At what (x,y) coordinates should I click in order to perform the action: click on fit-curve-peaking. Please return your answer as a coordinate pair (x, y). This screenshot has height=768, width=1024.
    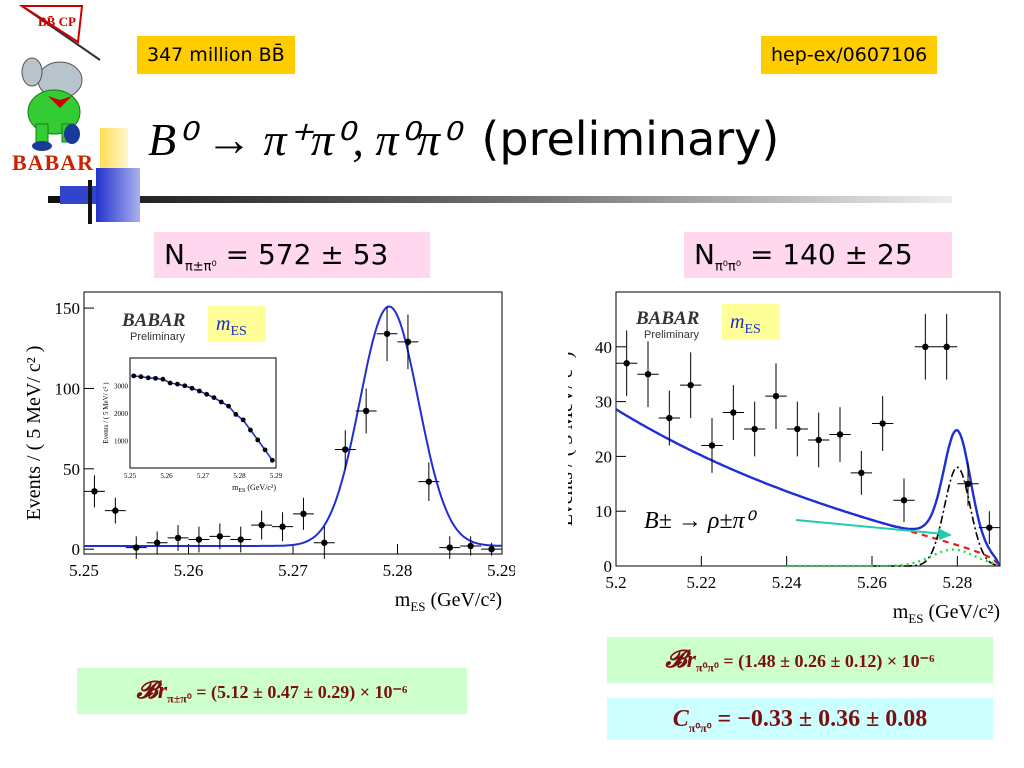
    Looking at the image, I should click on (936, 516).